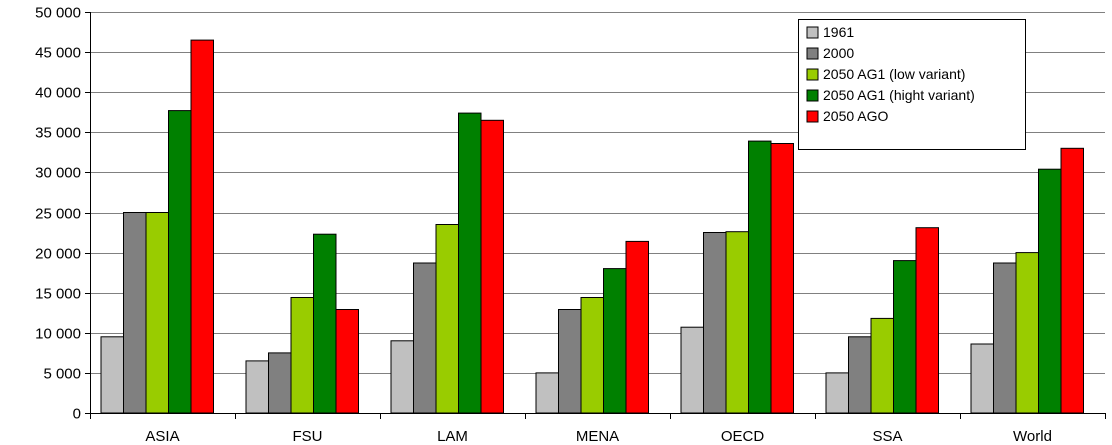  What do you see at coordinates (855, 116) in the screenshot?
I see `legend-label: 2050 AGO` at bounding box center [855, 116].